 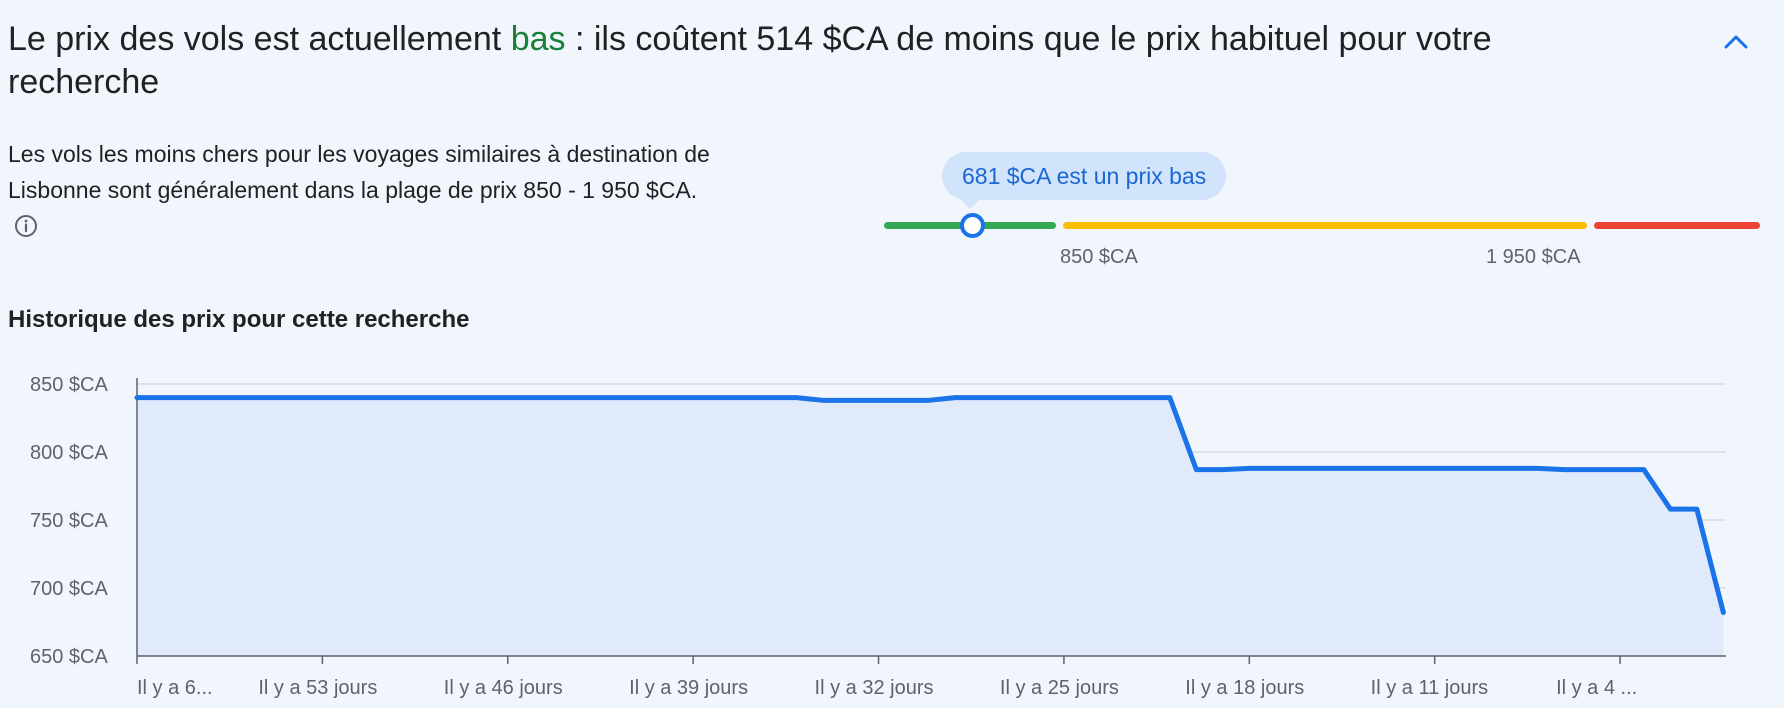 What do you see at coordinates (1059, 688) in the screenshot?
I see `x-tick-label: Il y a 25 jours` at bounding box center [1059, 688].